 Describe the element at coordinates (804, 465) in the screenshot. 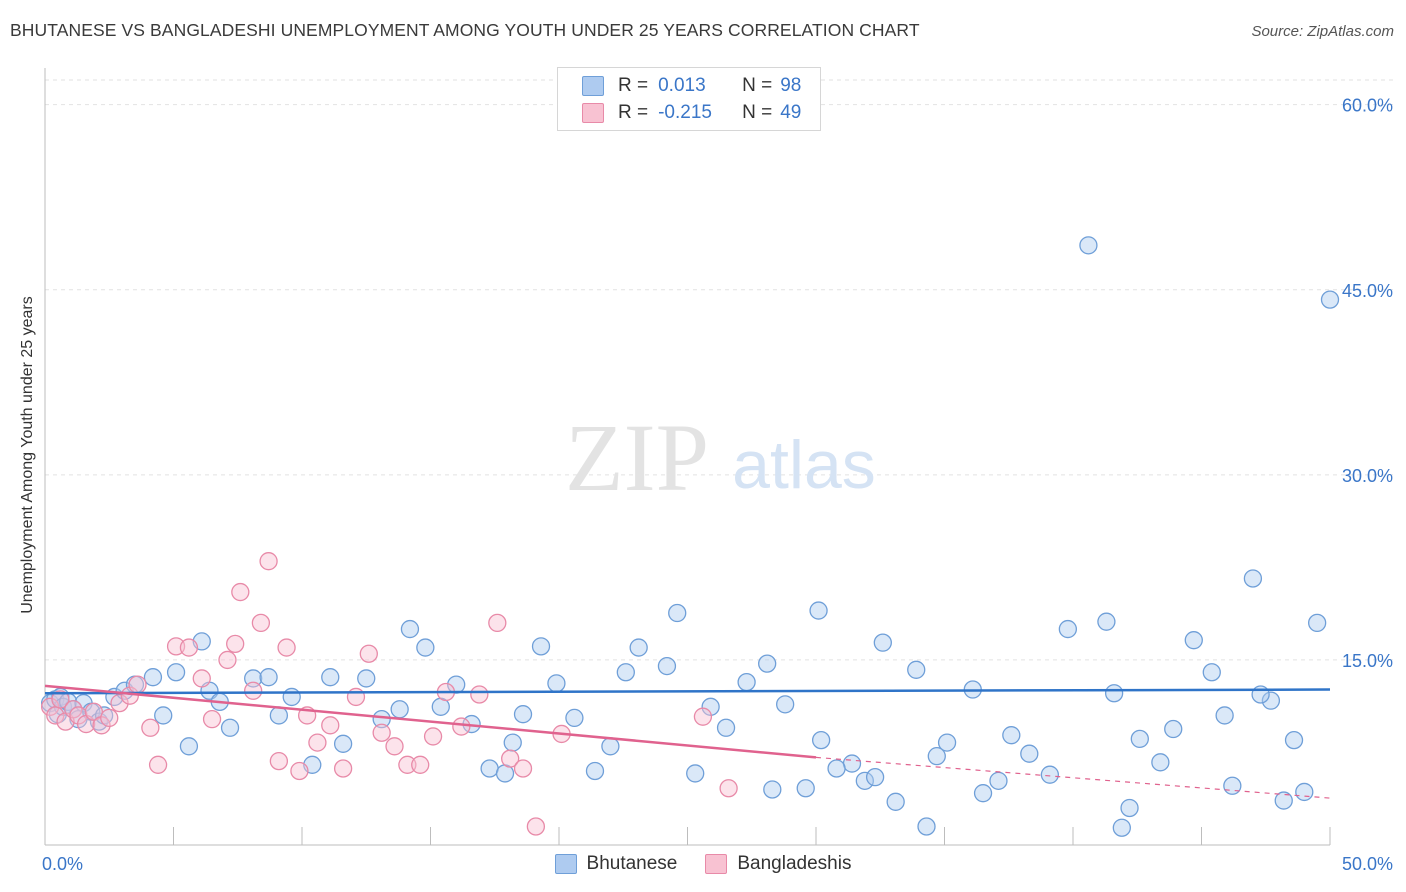

I see `watermark-atlas: atlas` at that location.